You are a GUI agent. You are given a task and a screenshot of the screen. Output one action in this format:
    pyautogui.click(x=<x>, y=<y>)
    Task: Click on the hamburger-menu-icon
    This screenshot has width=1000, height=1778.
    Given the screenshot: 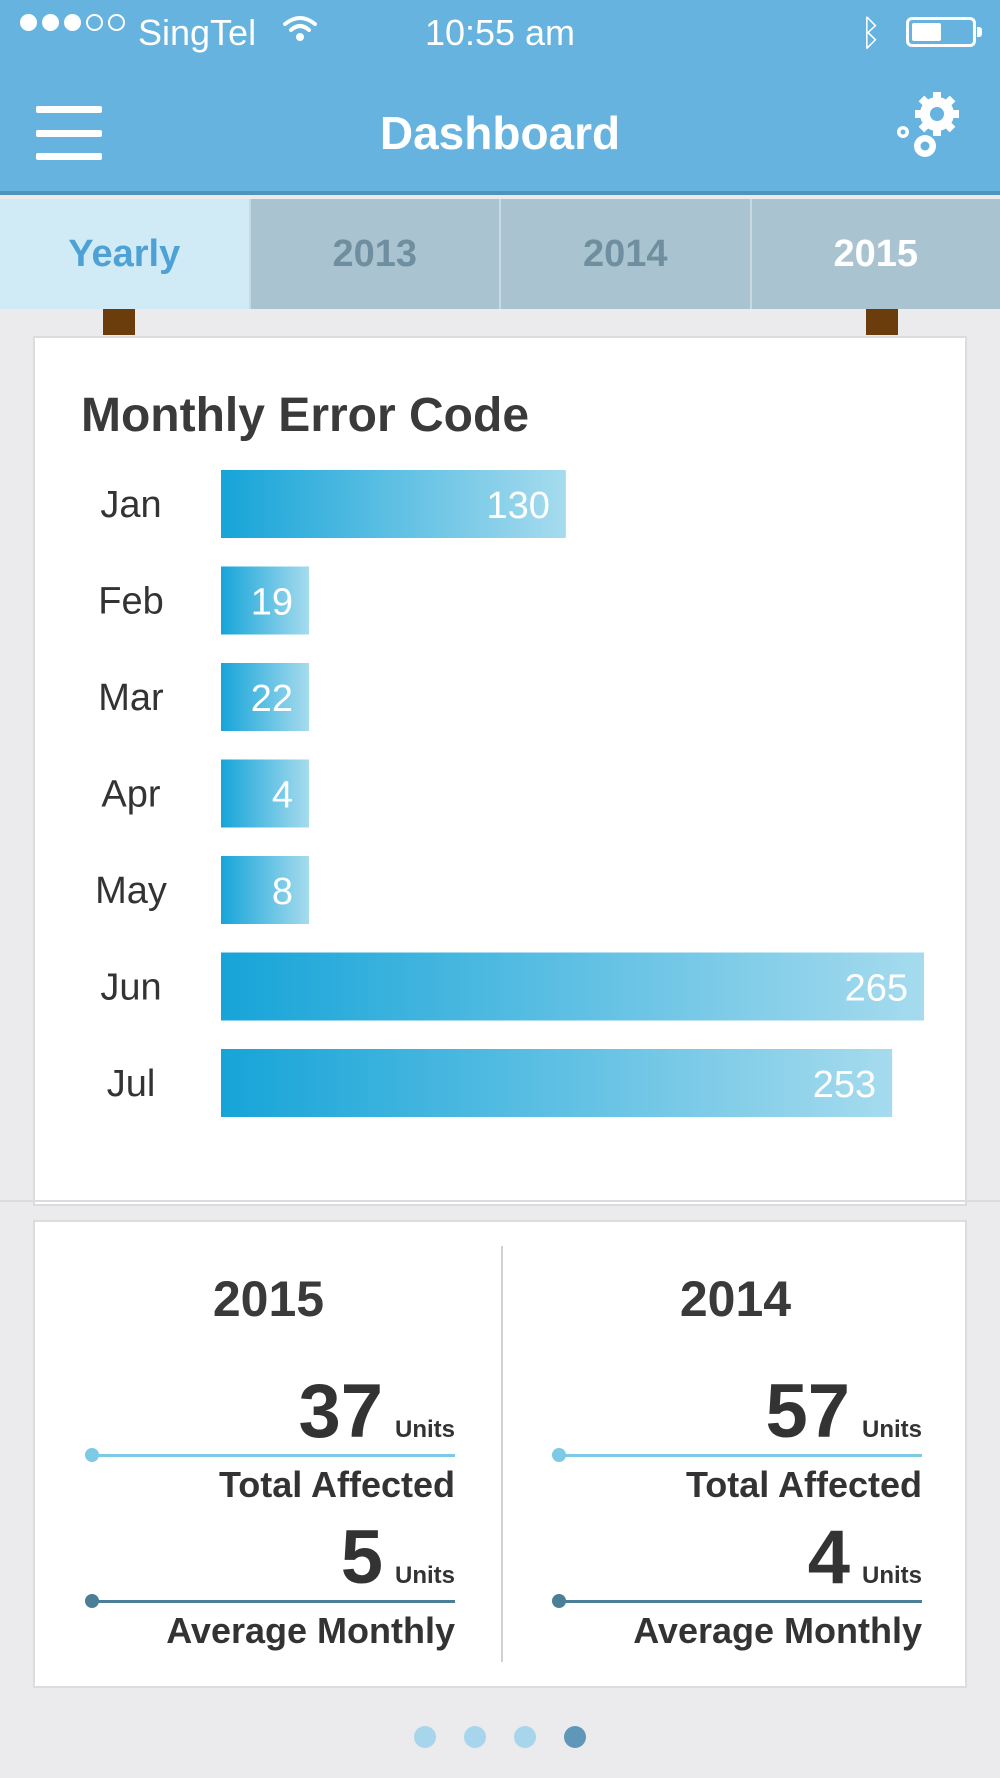 What is the action you would take?
    pyautogui.click(x=69, y=133)
    